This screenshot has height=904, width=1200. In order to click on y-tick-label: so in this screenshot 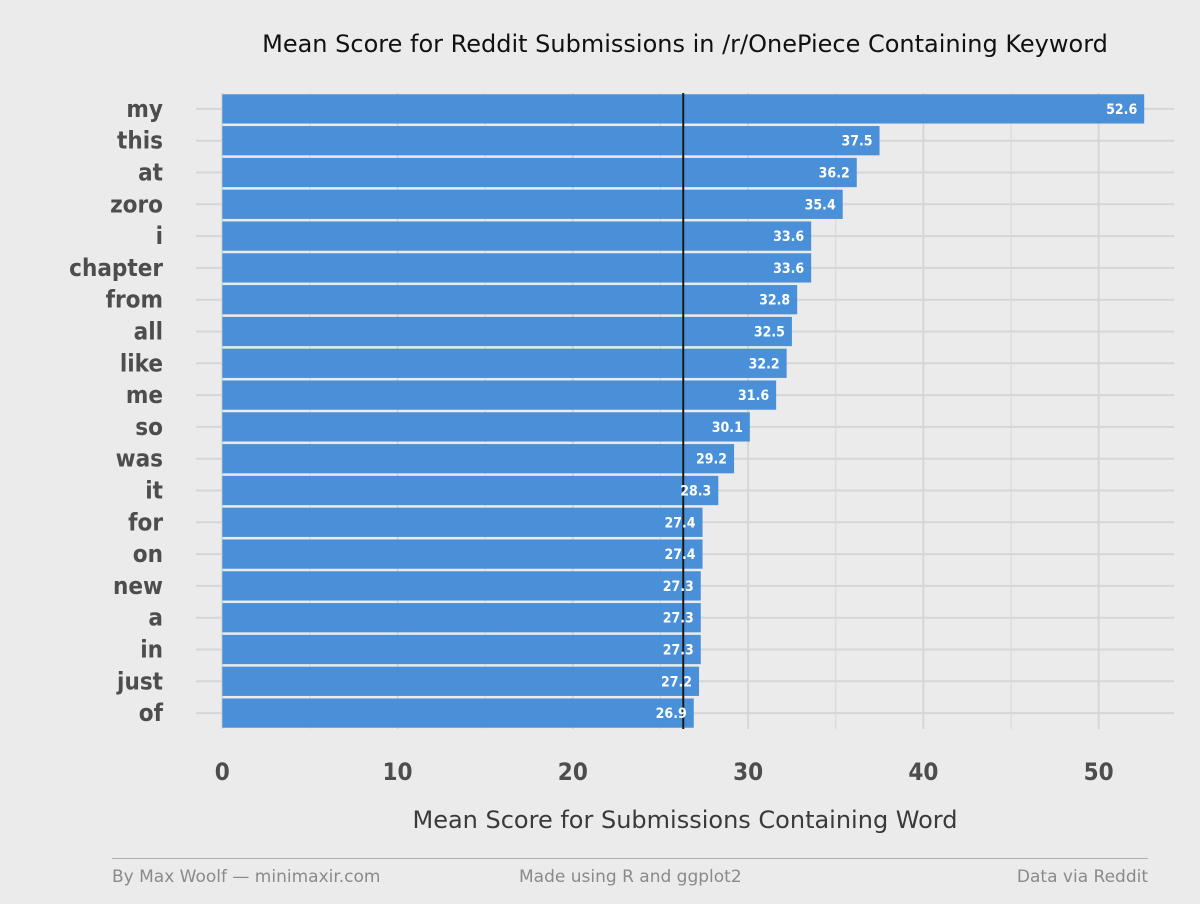, I will do `click(149, 427)`.